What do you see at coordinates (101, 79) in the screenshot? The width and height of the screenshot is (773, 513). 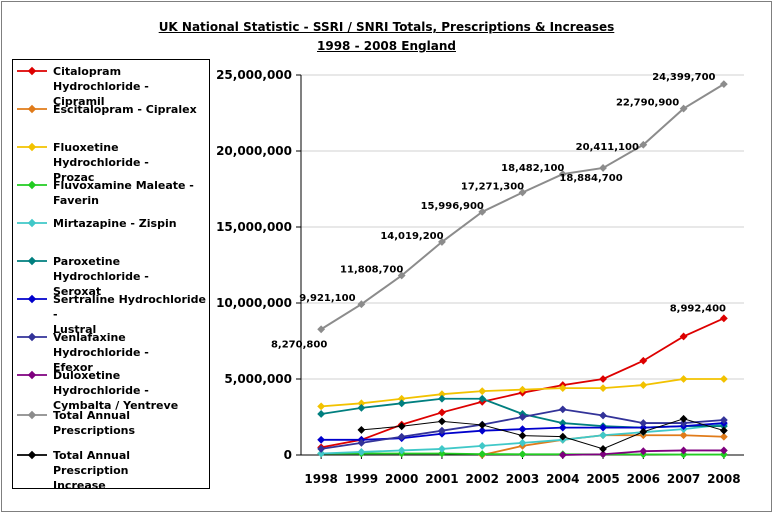 I see `legend-label-line: Citalopram Hydrochloride -` at bounding box center [101, 79].